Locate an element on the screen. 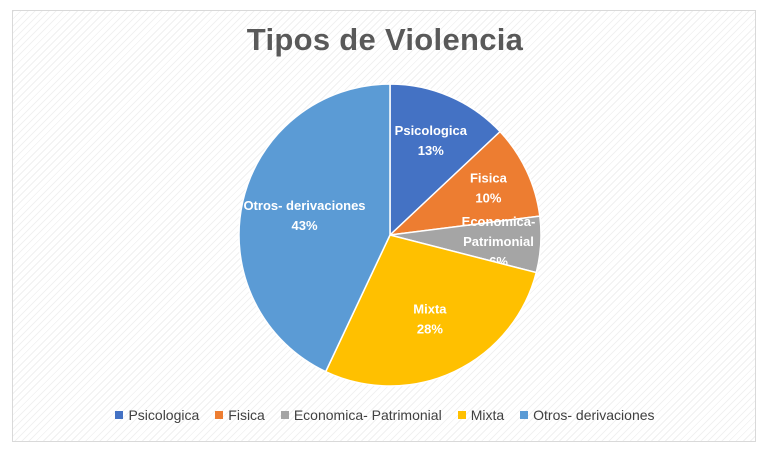  pie-slice-otros-derivaciones is located at coordinates (314, 228).